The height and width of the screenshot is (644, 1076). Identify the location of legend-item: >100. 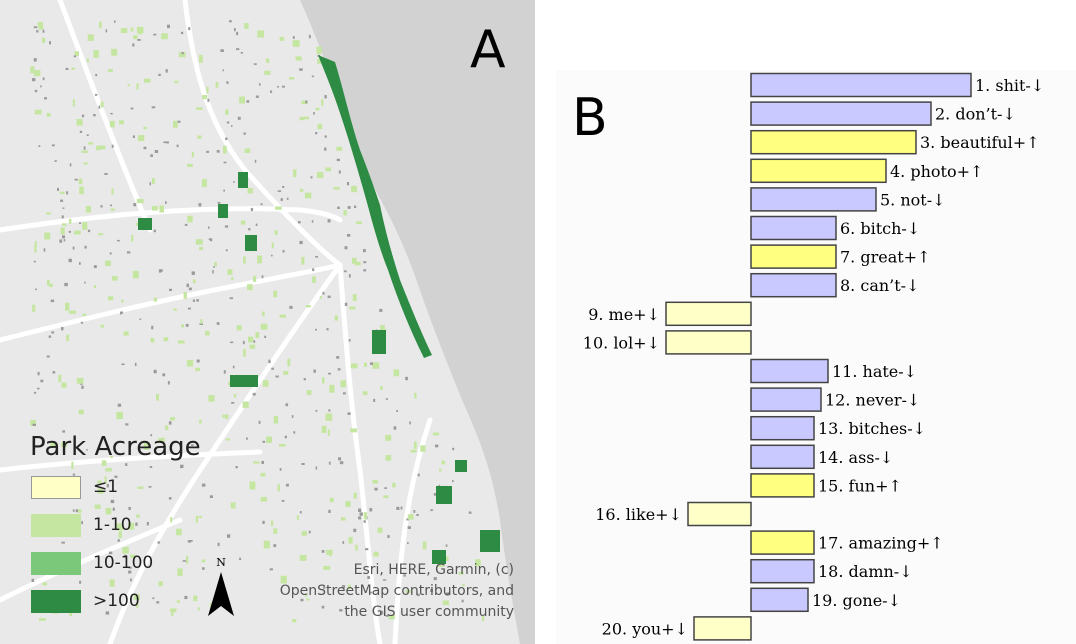
(85, 601).